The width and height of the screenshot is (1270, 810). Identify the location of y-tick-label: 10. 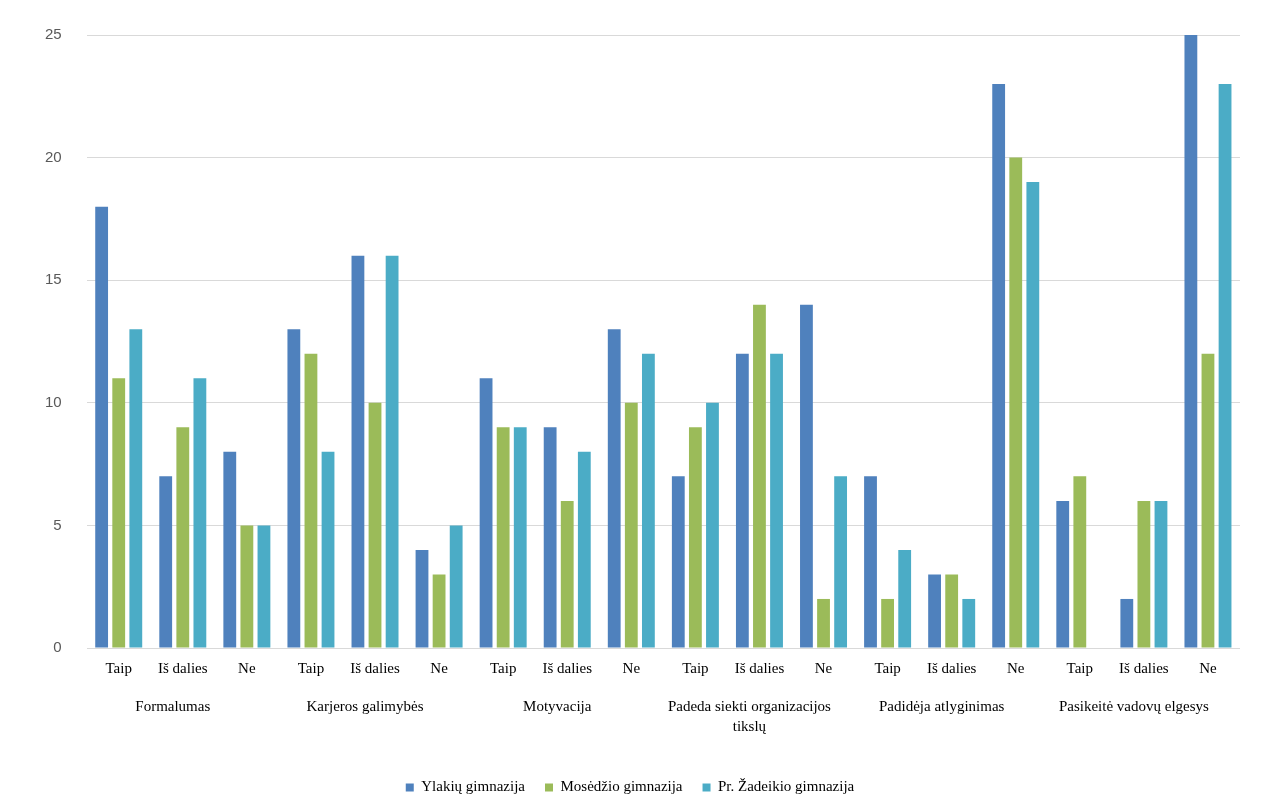
(53, 401).